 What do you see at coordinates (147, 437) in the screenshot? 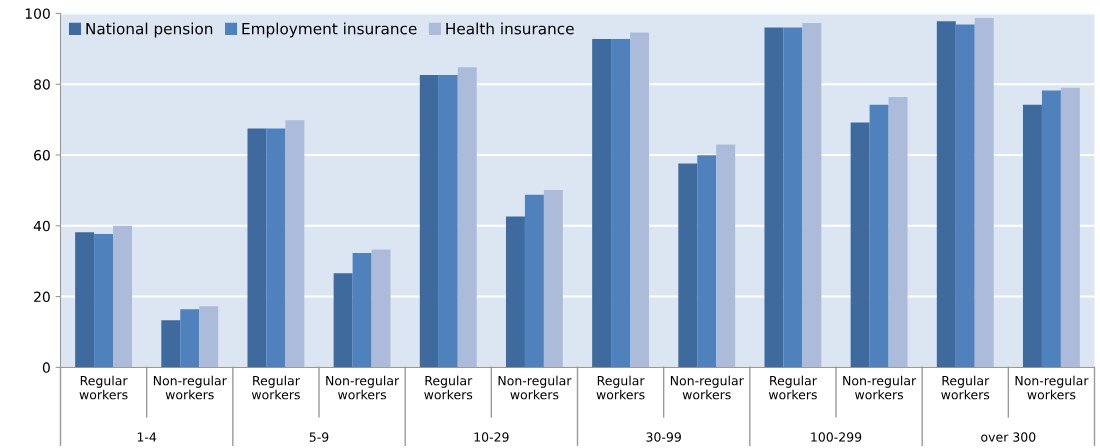
I see `text: 1-4` at bounding box center [147, 437].